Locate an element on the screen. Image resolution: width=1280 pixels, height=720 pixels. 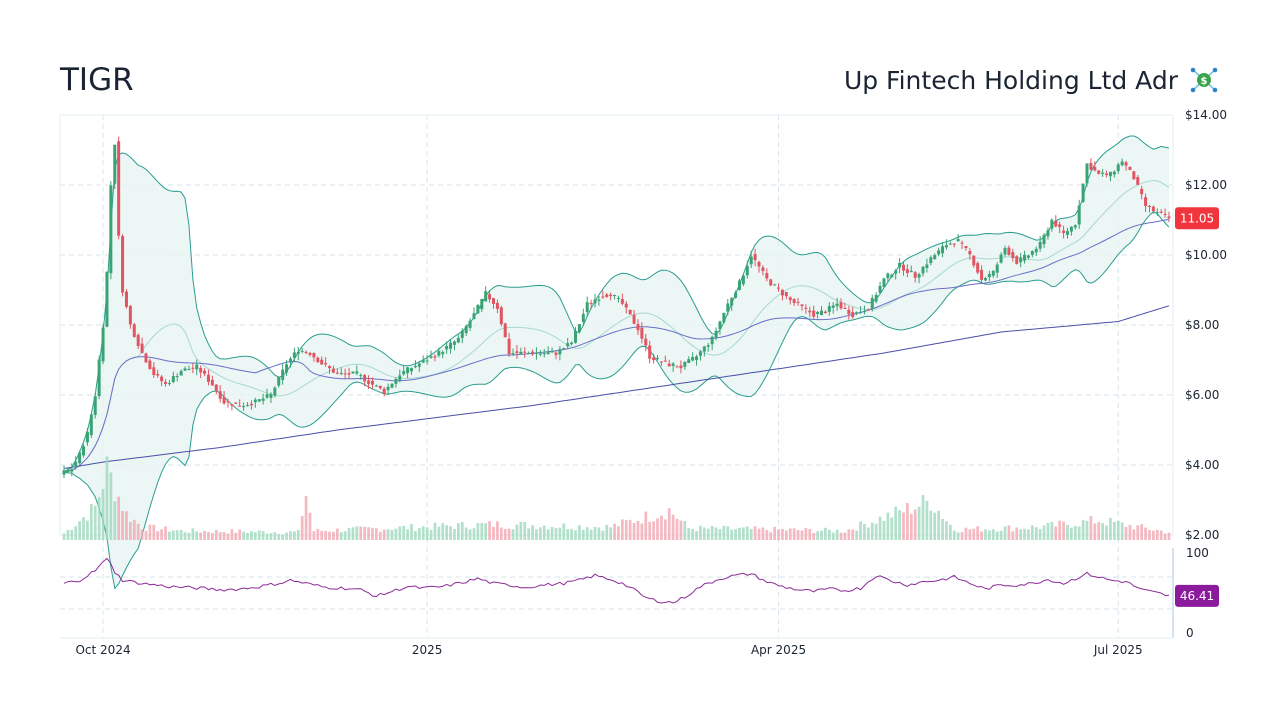
dollar-network-icon: $ is located at coordinates (1204, 80).